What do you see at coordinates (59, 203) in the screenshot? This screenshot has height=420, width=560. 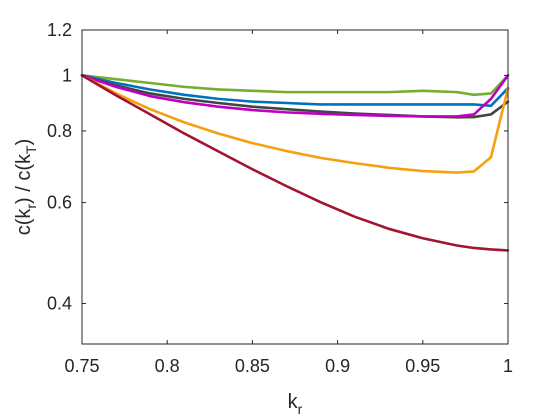 I see `y-tick-label: 0.6` at bounding box center [59, 203].